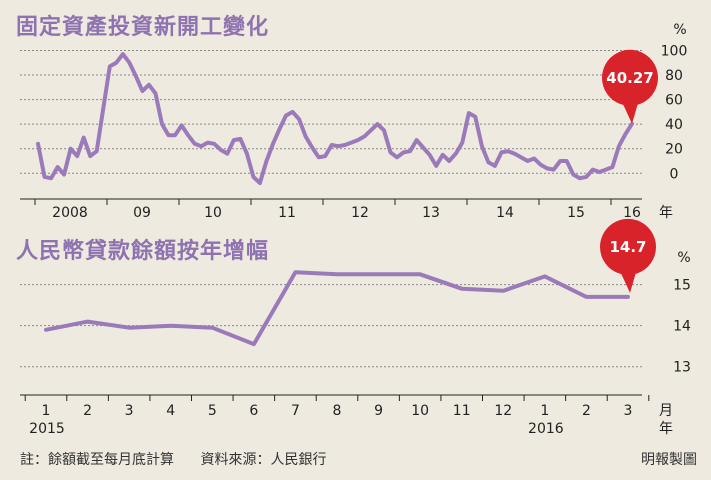 This screenshot has height=480, width=711. What do you see at coordinates (630, 111) in the screenshot?
I see `chart1-callout-pointer` at bounding box center [630, 111].